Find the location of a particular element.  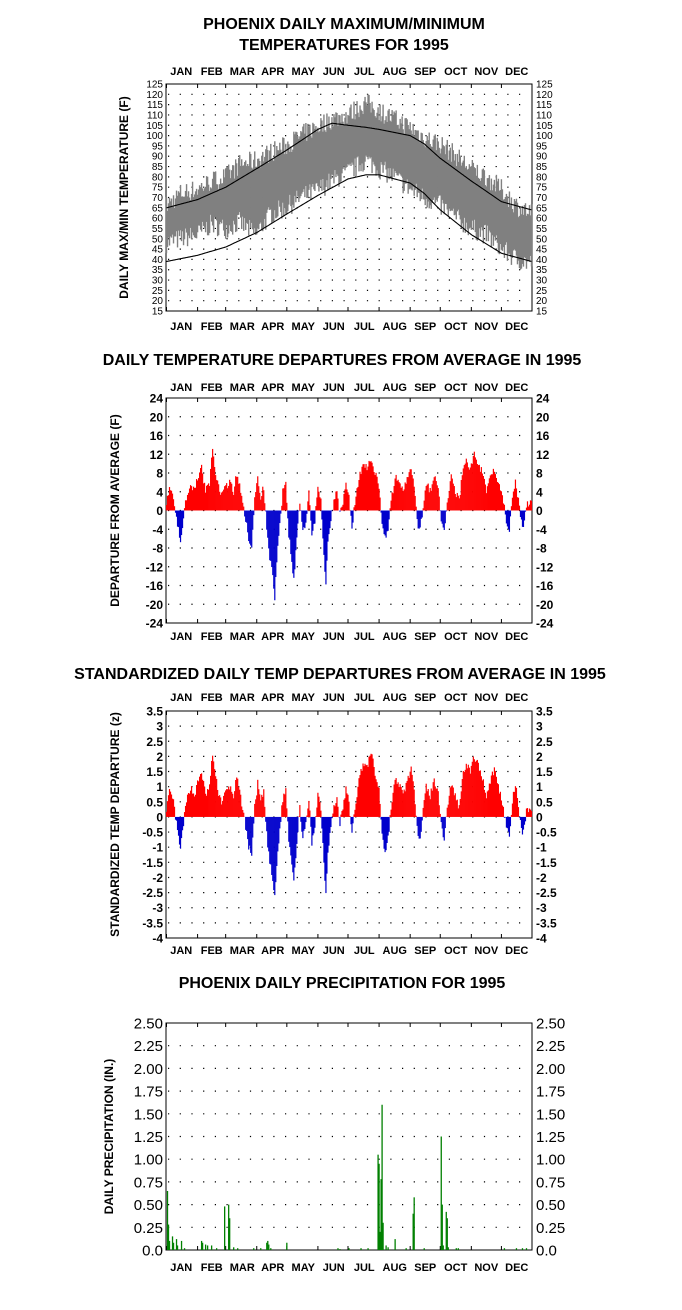

chart2-month-label-top: MAR is located at coordinates (242, 388).